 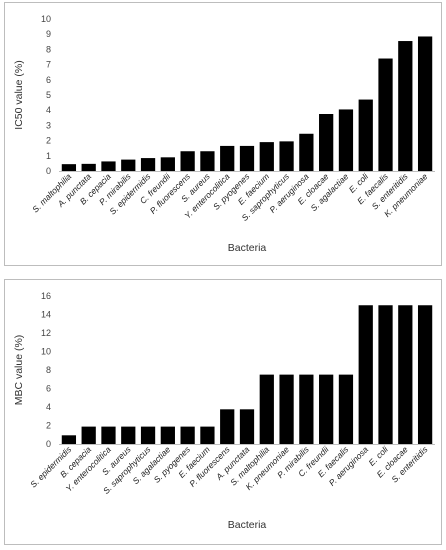 What do you see at coordinates (48, 125) in the screenshot?
I see `y-tick-label: 3` at bounding box center [48, 125].